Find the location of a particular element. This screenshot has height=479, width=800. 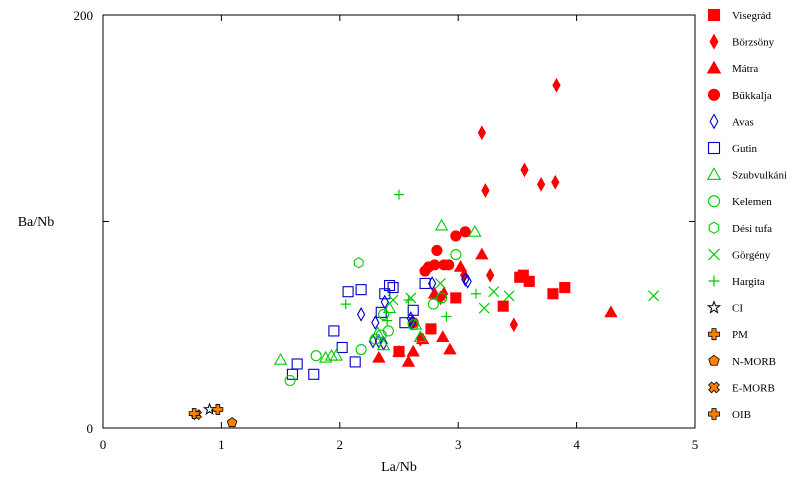

legend-label-hargita: Hargita is located at coordinates (748, 282).